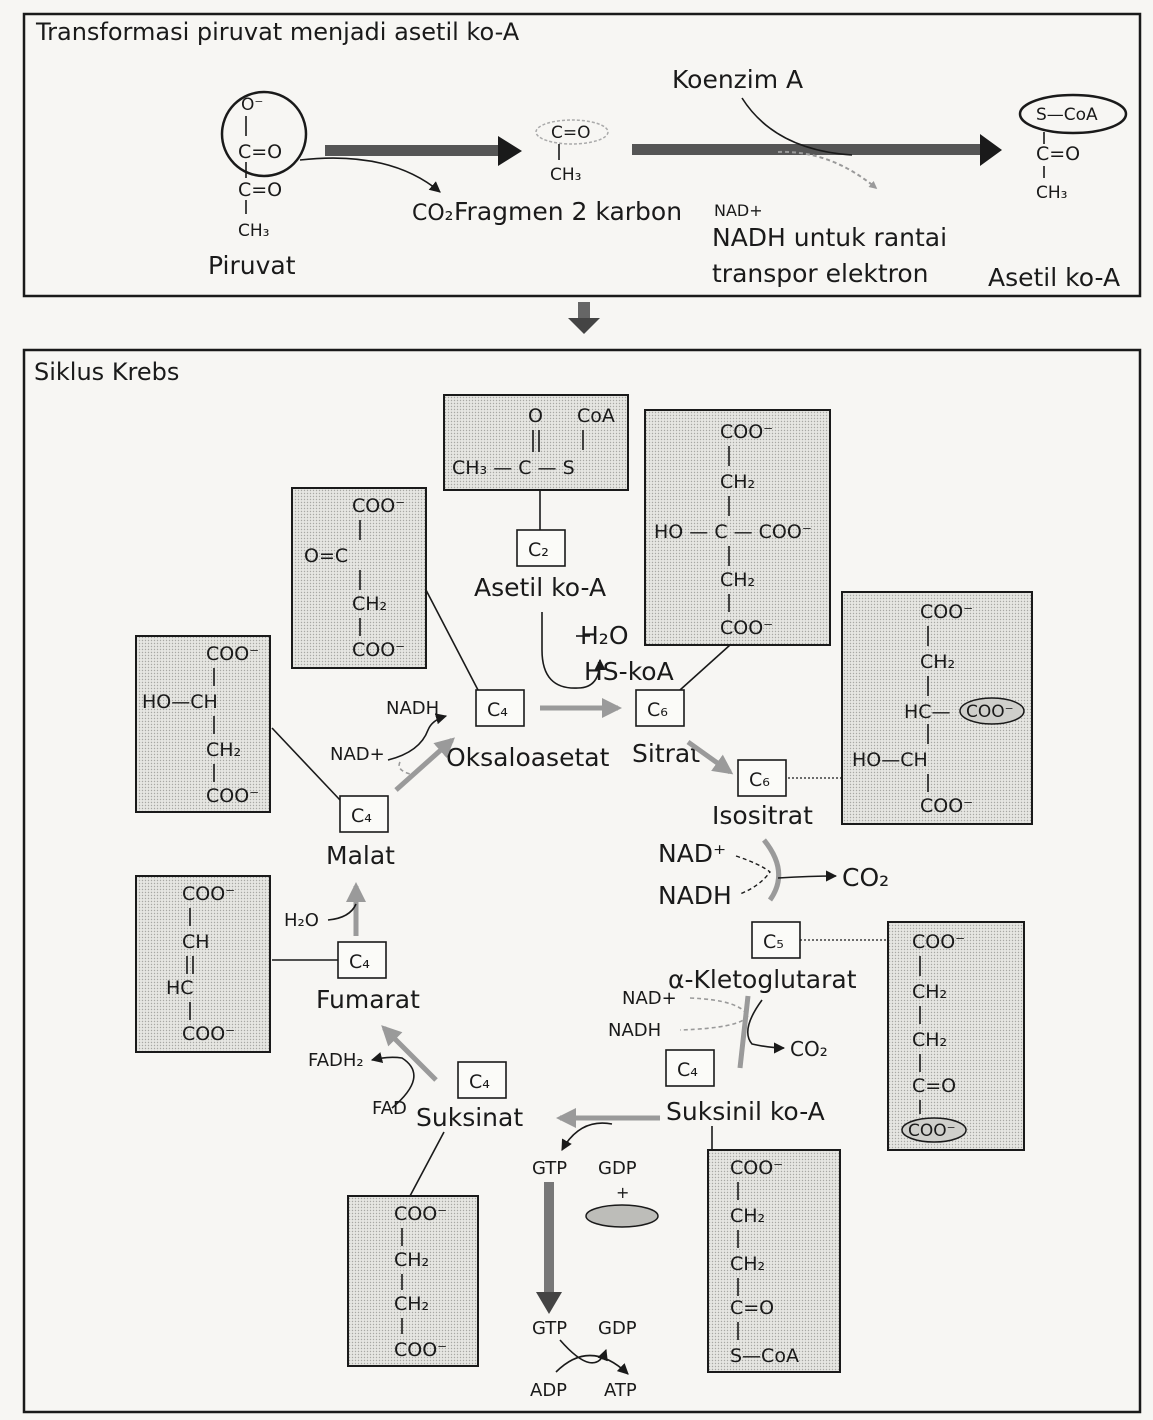 The height and width of the screenshot is (1420, 1153). Describe the element at coordinates (369, 604) in the screenshot. I see `oaa-ch2: CH₂` at that location.